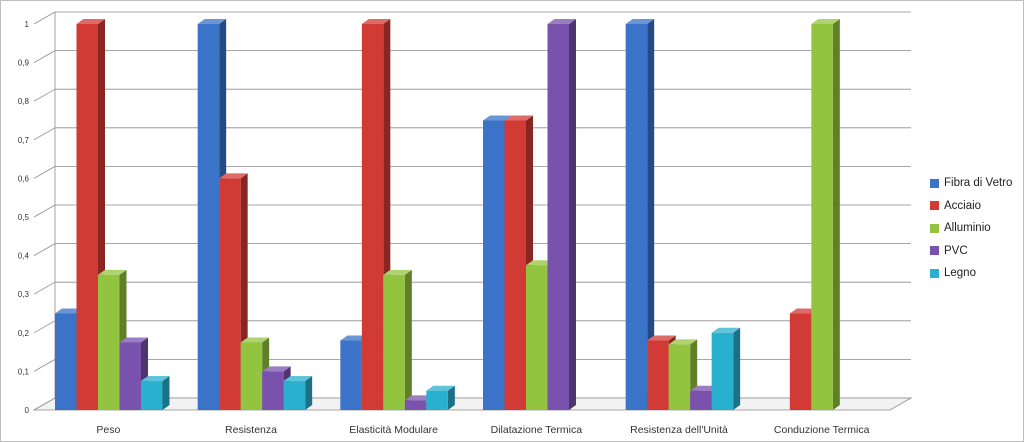  Describe the element at coordinates (108, 430) in the screenshot. I see `x-category-label: Peso` at that location.